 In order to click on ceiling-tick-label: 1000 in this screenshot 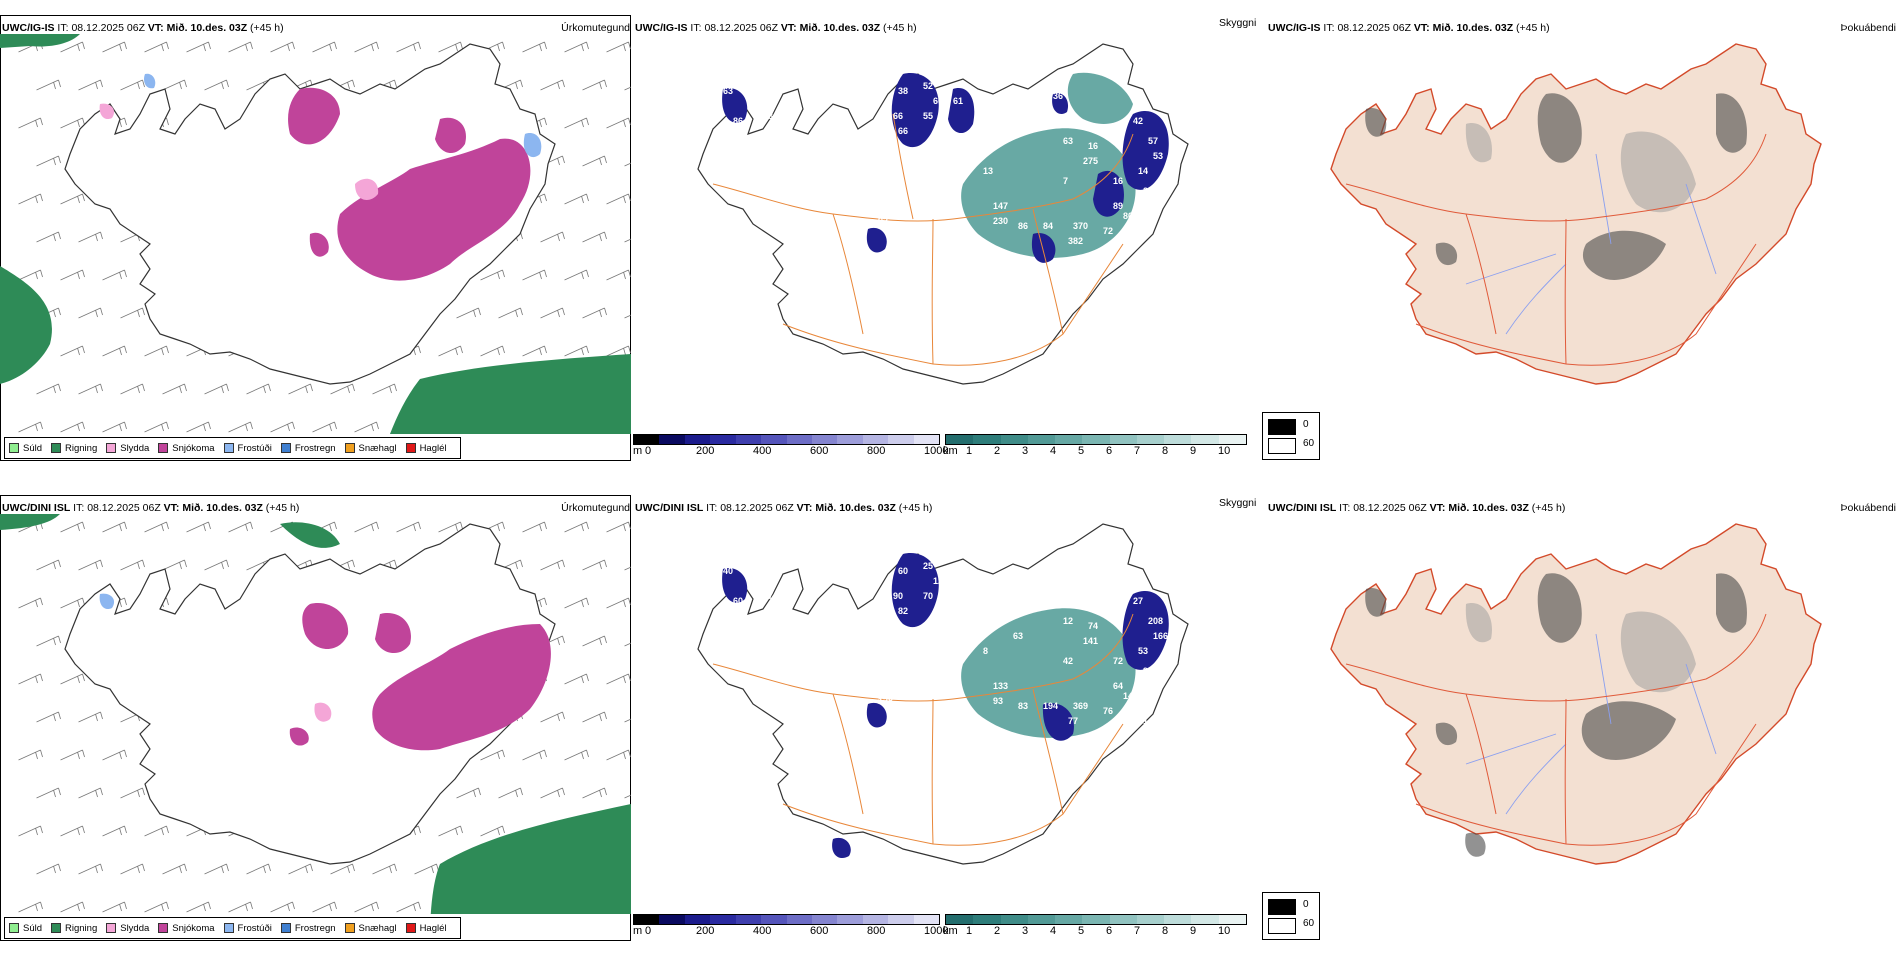, I will do `click(936, 451)`.